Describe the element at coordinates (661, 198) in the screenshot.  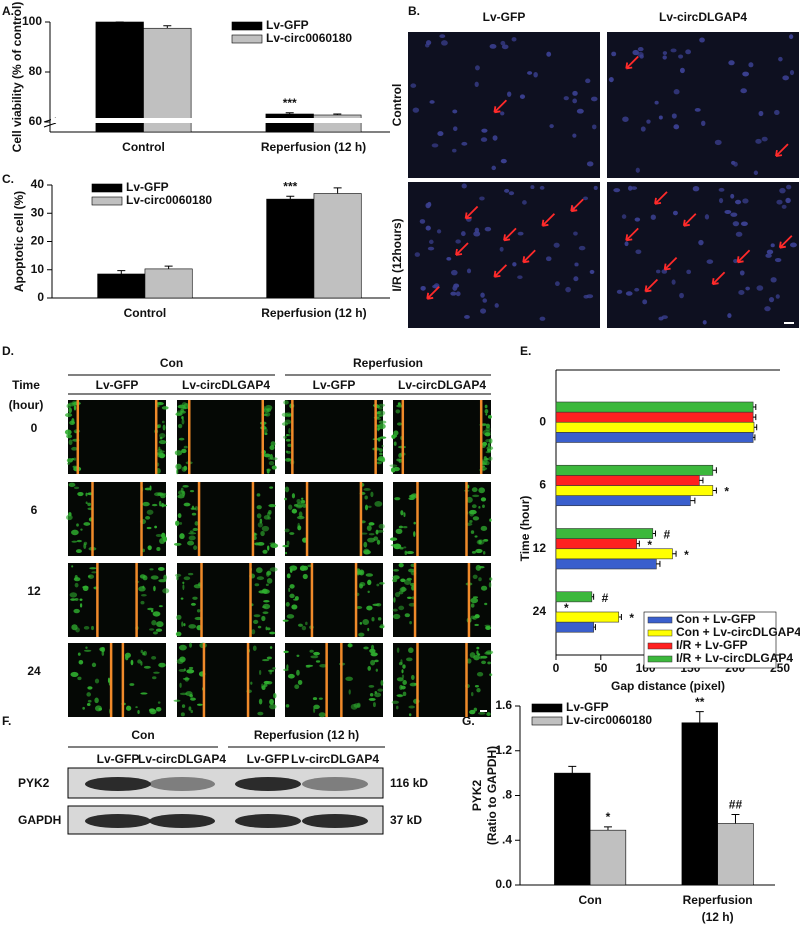
I see `arrow` at that location.